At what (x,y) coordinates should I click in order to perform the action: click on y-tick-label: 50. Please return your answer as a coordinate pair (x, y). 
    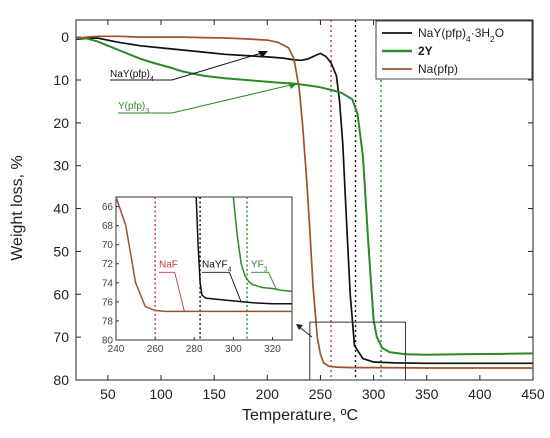
    Looking at the image, I should click on (61, 251).